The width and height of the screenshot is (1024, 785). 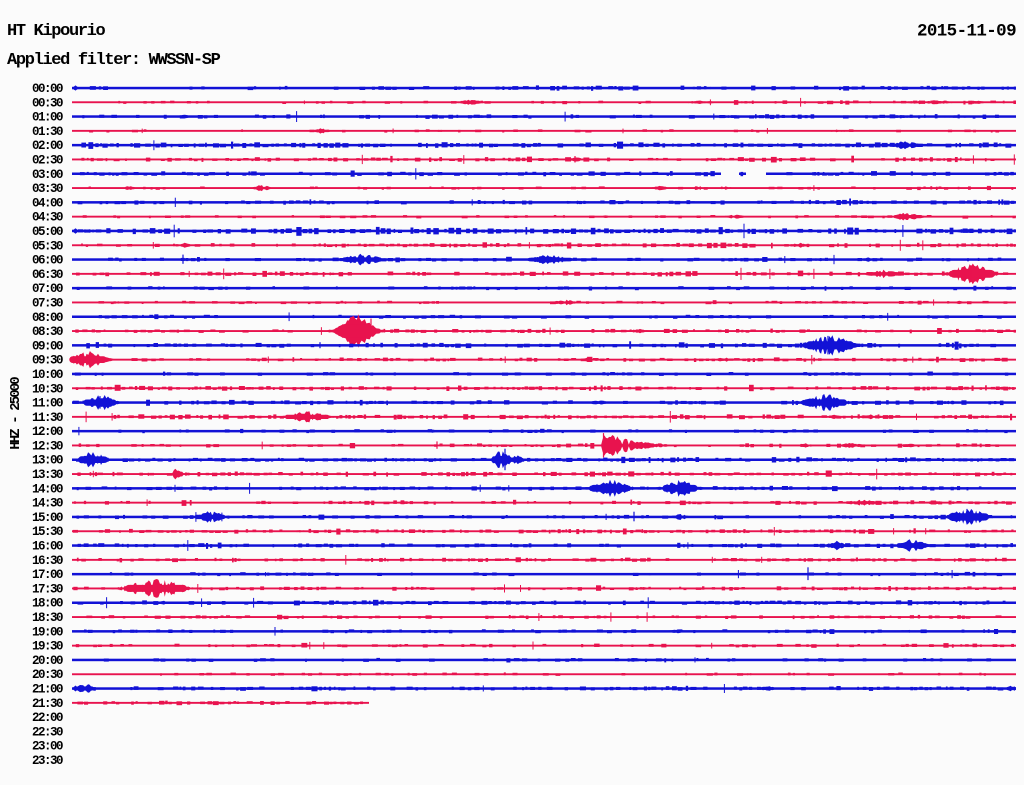 What do you see at coordinates (47, 89) in the screenshot?
I see `svg-text: 00:00` at bounding box center [47, 89].